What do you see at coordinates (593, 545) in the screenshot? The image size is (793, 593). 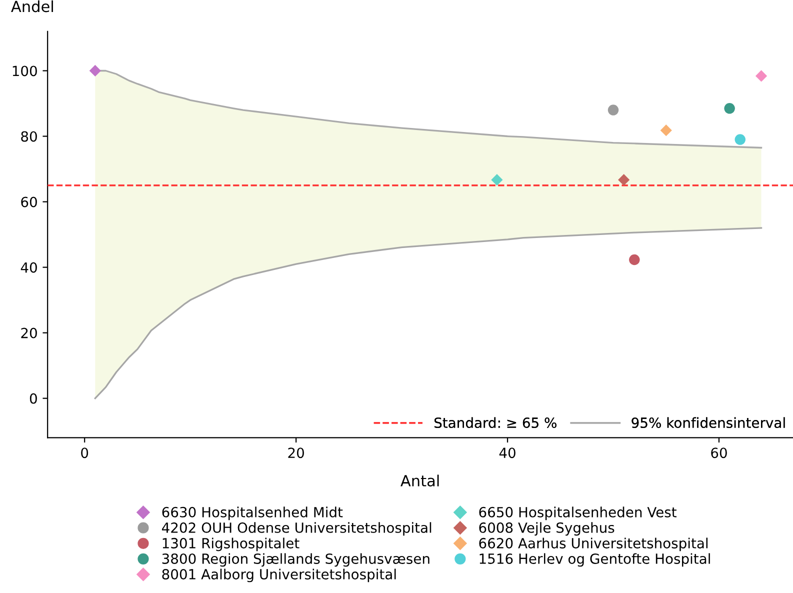 I see `legend-label: 6620 Aarhus Universitetshospital` at bounding box center [593, 545].